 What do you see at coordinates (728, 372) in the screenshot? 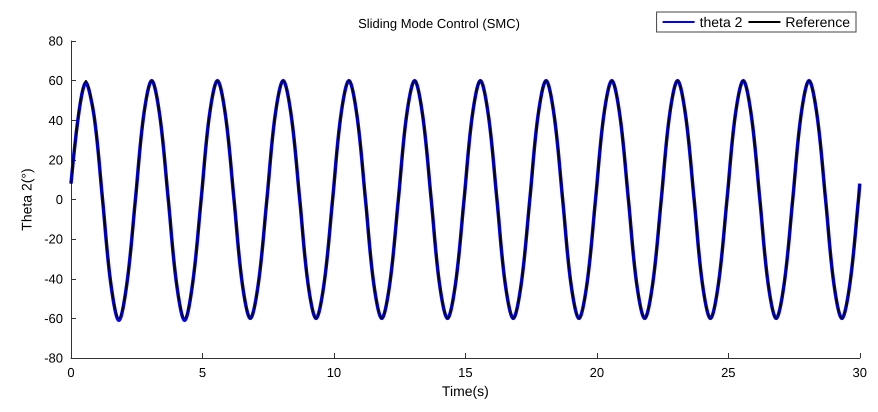
I see `x-tick-label: 25` at bounding box center [728, 372].